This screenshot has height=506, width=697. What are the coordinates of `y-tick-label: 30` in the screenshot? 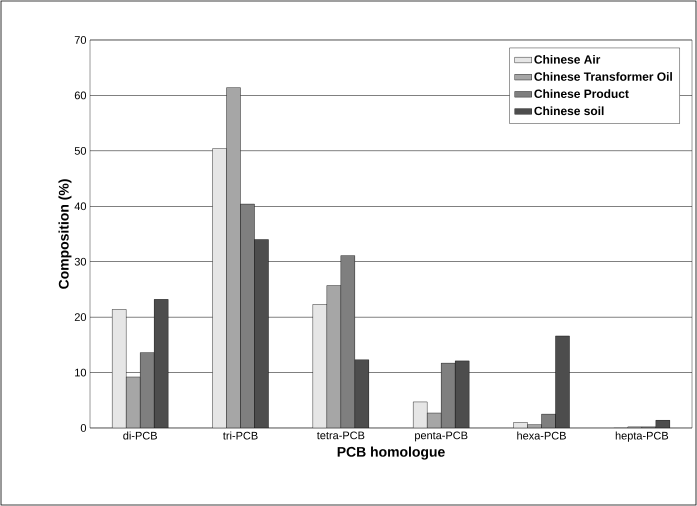 It's located at (80, 262).